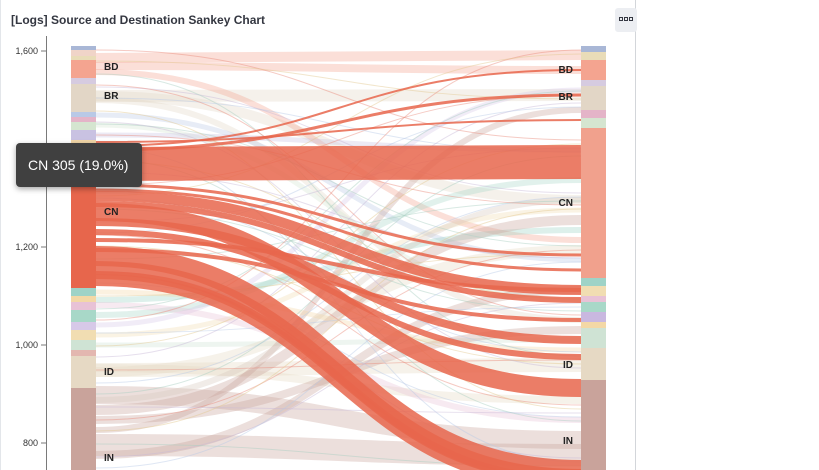 This screenshot has width=819, height=470. I want to click on right-node-label: ID, so click(568, 365).